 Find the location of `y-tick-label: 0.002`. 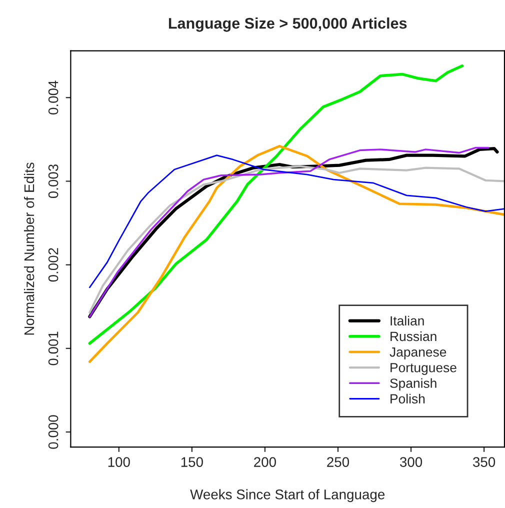

y-tick-label: 0.002 is located at coordinates (53, 265).